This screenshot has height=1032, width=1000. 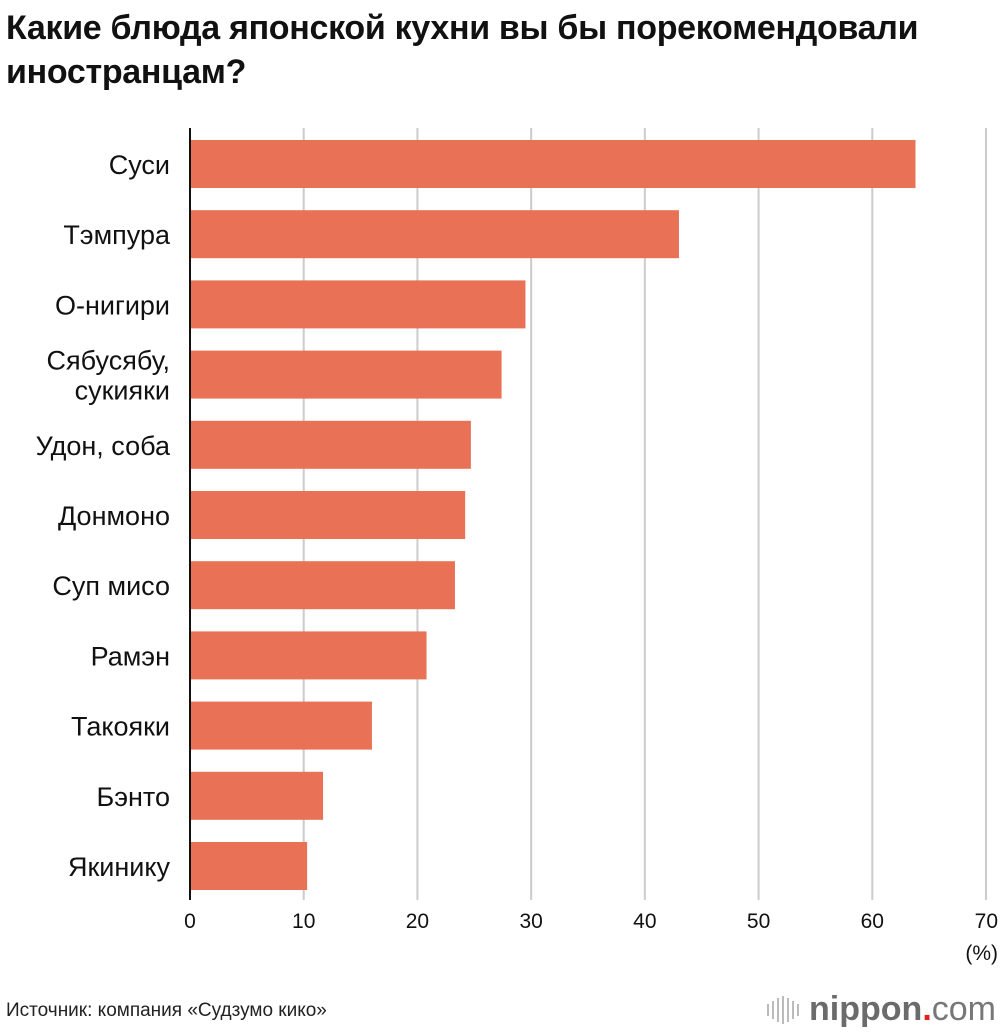 What do you see at coordinates (190, 921) in the screenshot?
I see `x-tick-label: 0` at bounding box center [190, 921].